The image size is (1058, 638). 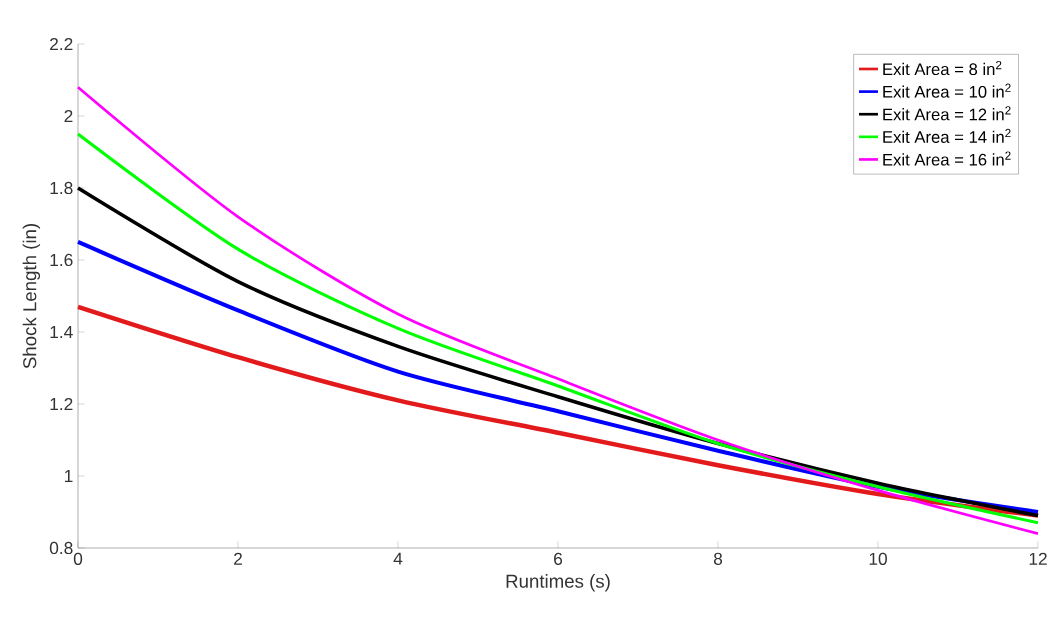 I want to click on legend-label: Exit Area = 8 in$^{2}$, so click(x=942, y=68).